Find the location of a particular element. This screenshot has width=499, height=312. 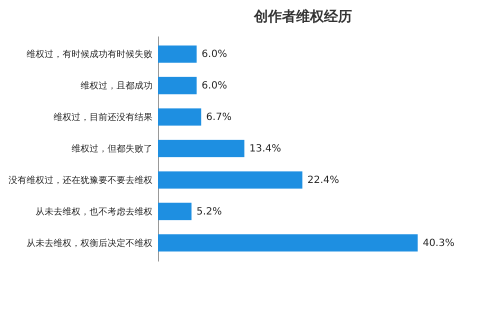

data-label: 6.7% is located at coordinates (219, 118).